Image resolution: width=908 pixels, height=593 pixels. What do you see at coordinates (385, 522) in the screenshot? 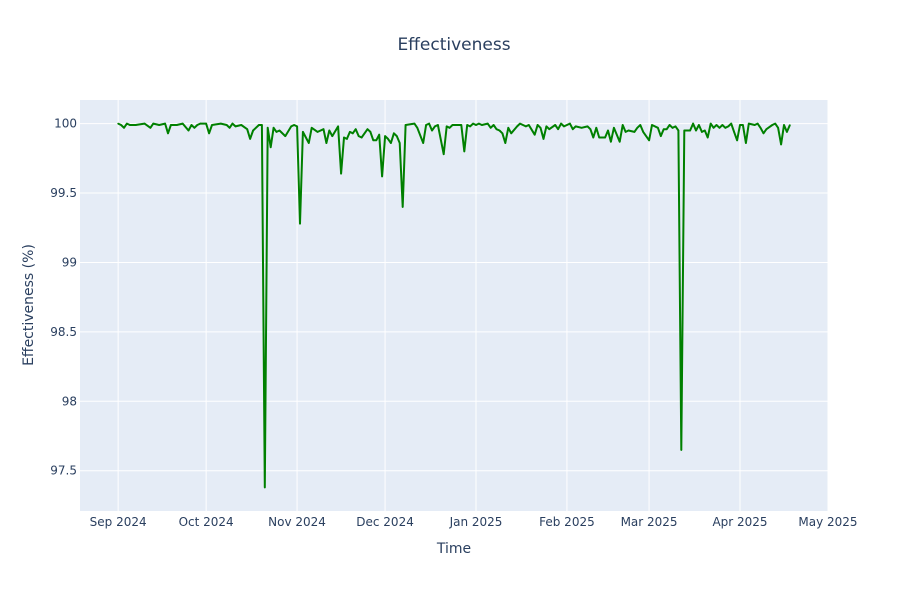
I see `x-tick-label: Dec 2024` at bounding box center [385, 522].